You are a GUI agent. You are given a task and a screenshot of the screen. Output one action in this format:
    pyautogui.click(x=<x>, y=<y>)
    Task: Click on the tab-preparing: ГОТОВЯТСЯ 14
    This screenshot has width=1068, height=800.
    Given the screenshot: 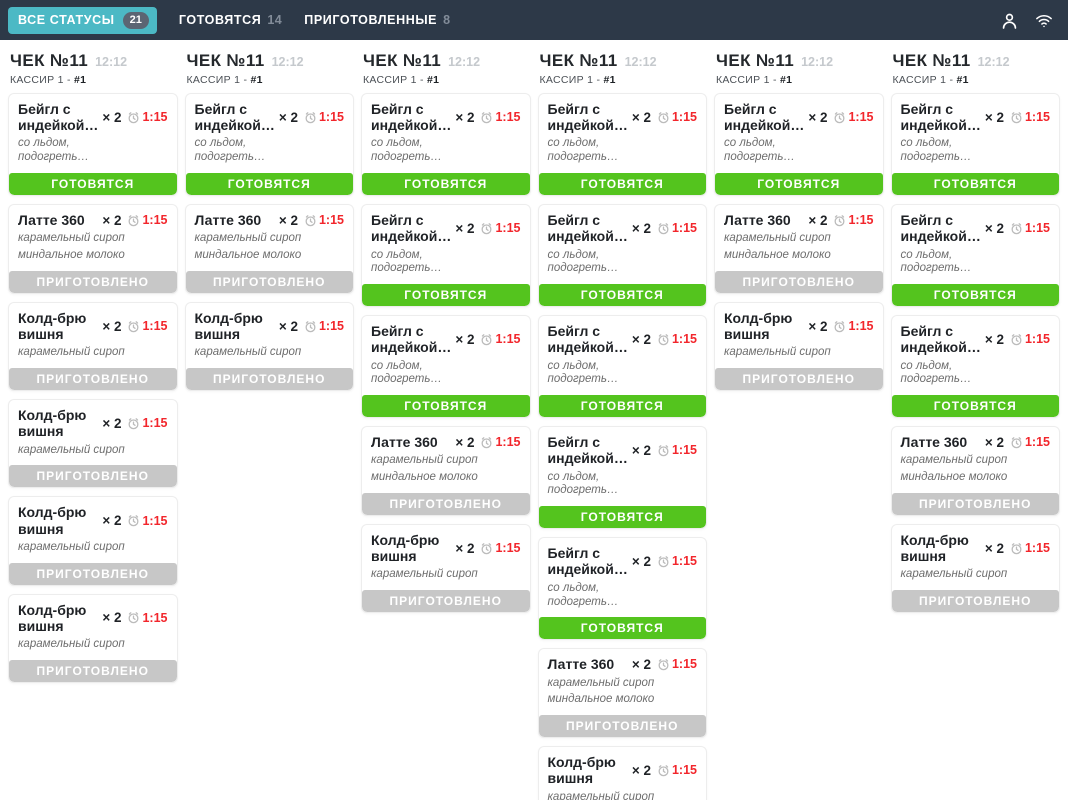 What is the action you would take?
    pyautogui.click(x=230, y=20)
    